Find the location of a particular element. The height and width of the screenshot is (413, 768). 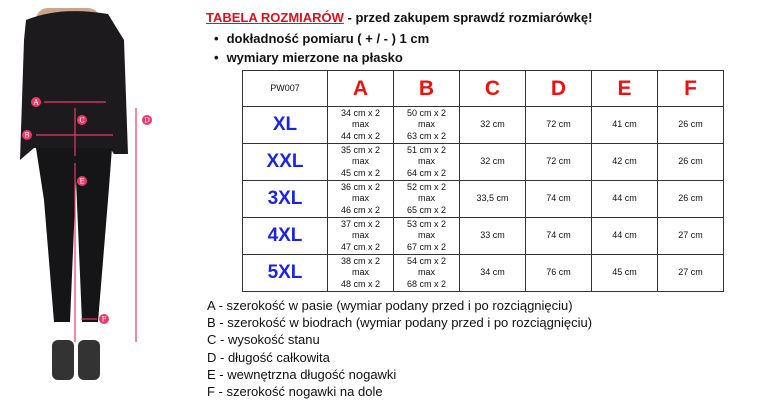

cell-line: 63 cm x 2 is located at coordinates (426, 135).